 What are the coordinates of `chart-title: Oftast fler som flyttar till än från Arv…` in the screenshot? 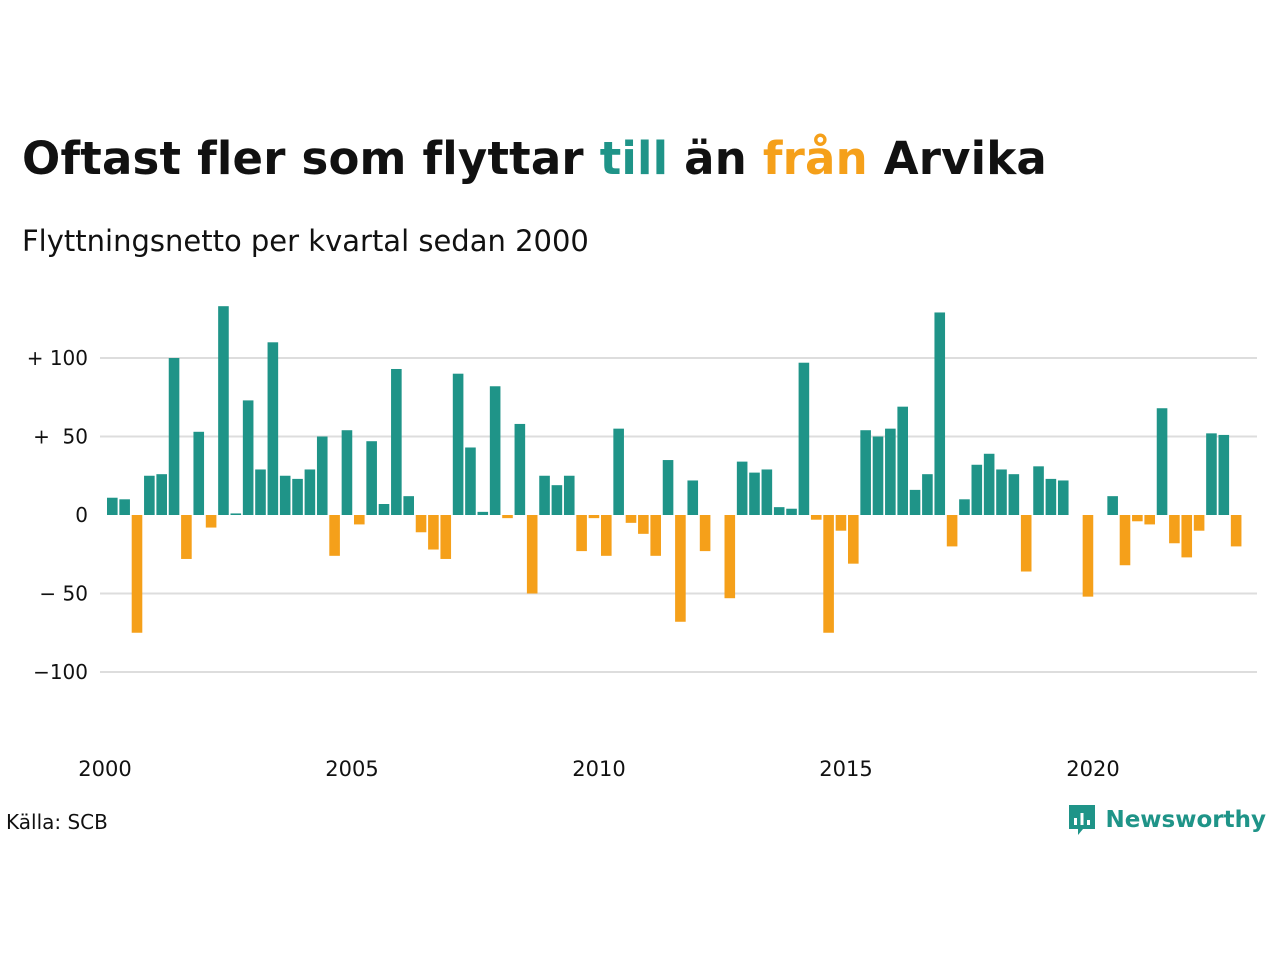 It's located at (534, 158).